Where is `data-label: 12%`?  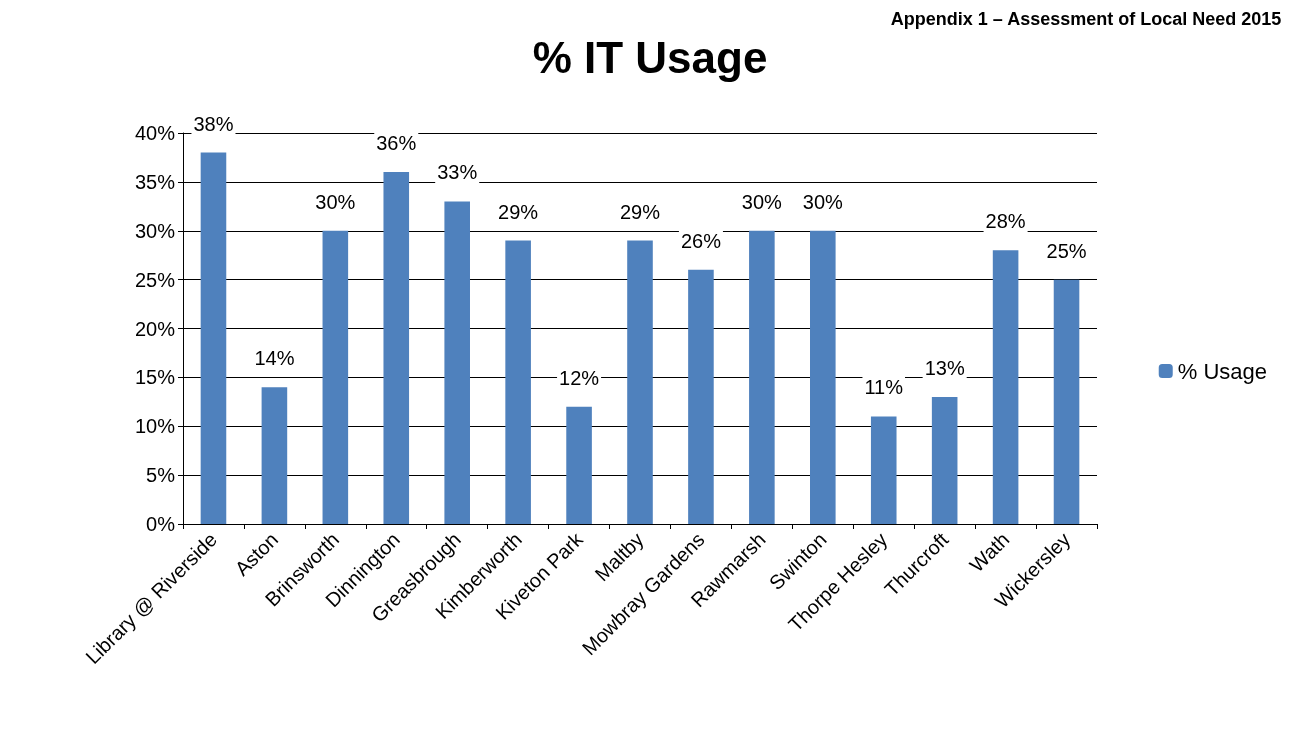
data-label: 12% is located at coordinates (579, 377).